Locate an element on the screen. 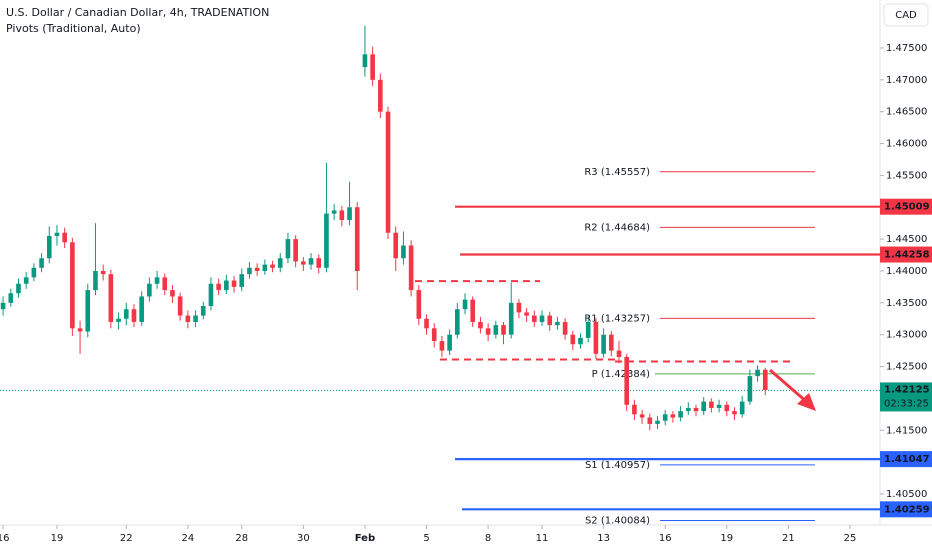  key-level-label: 1.45009 is located at coordinates (907, 207).